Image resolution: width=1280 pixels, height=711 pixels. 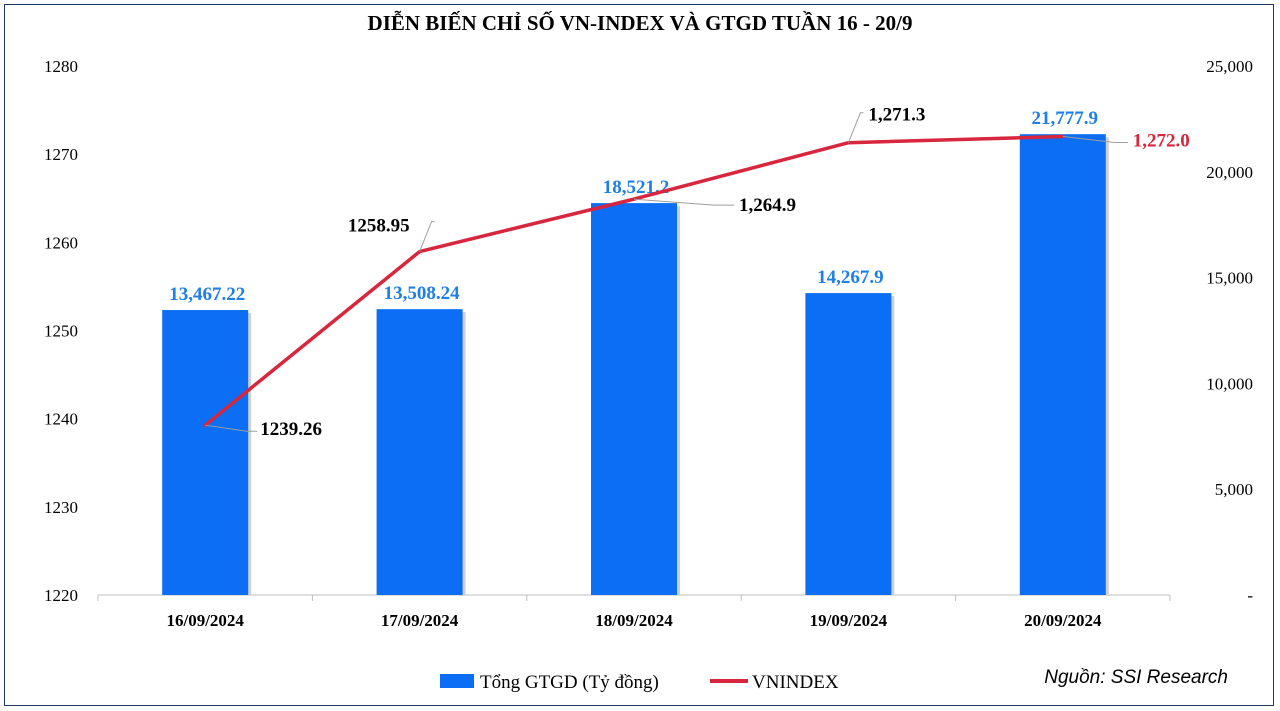 I want to click on bar-data-label: 14,267.9, so click(x=850, y=277).